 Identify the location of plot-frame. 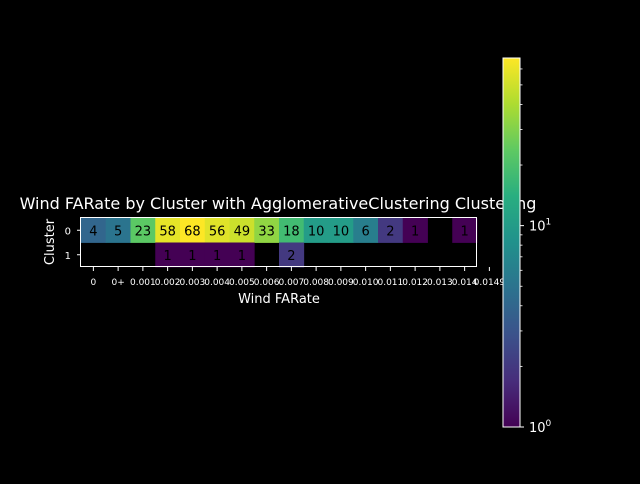
(278, 242).